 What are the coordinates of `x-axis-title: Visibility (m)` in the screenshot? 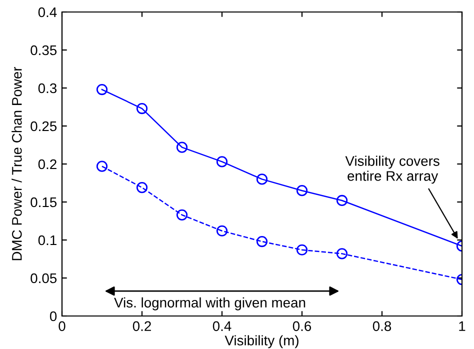 It's located at (261, 341).